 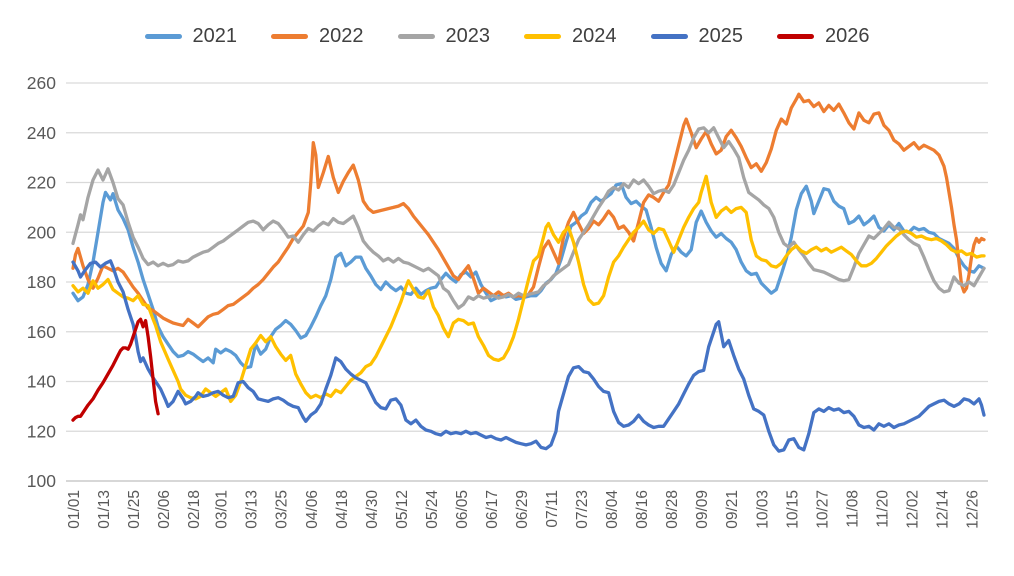 What do you see at coordinates (822, 509) in the screenshot?
I see `x-tick-label: 10/27` at bounding box center [822, 509].